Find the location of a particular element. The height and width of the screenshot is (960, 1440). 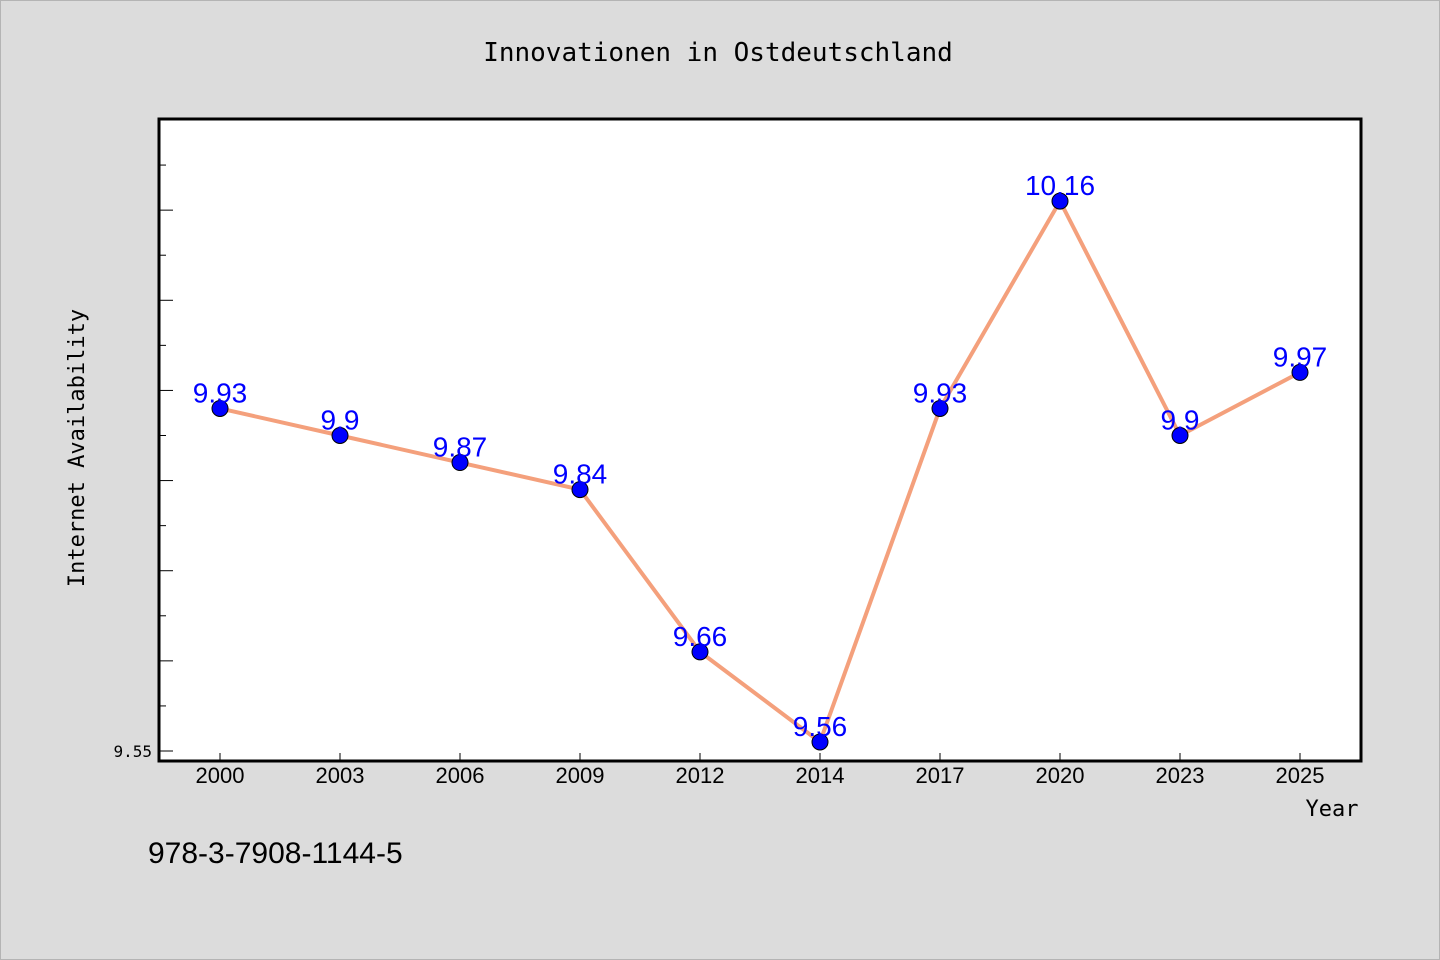

x-tick-label: 2014 is located at coordinates (820, 775).